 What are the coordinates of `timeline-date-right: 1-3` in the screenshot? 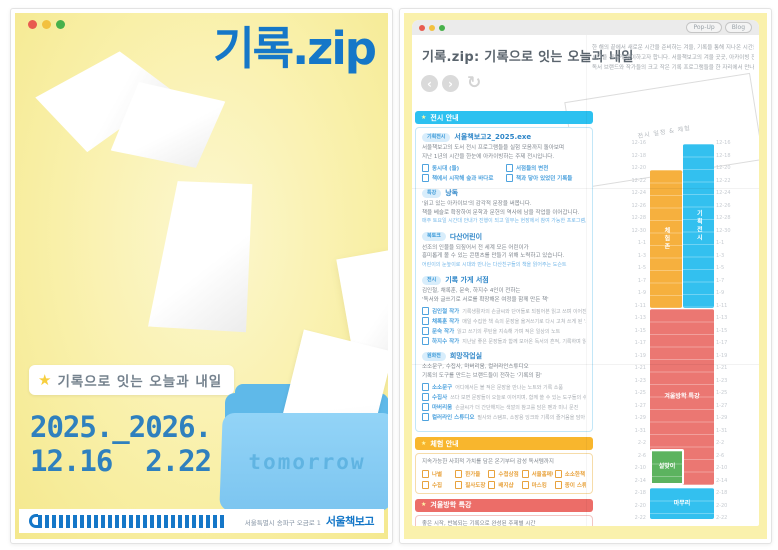 It's located at (720, 256).